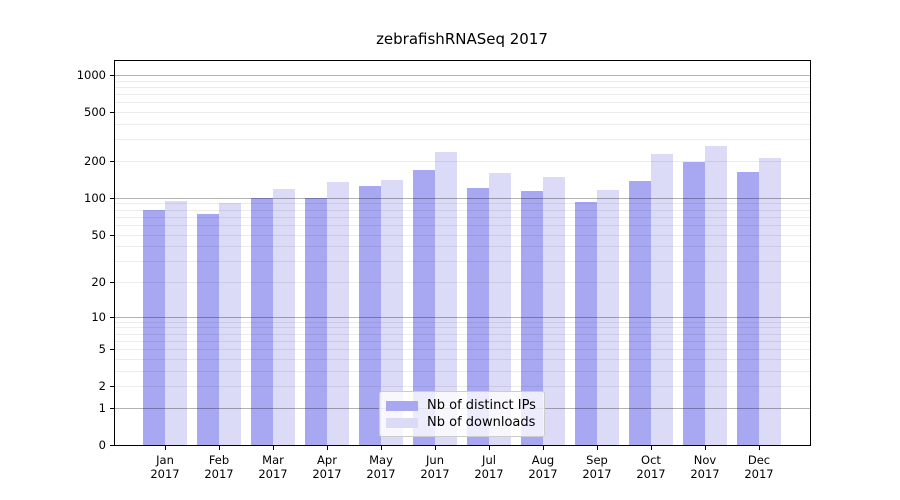 This screenshot has width=900, height=500. I want to click on y-tick-label: 20, so click(98, 282).